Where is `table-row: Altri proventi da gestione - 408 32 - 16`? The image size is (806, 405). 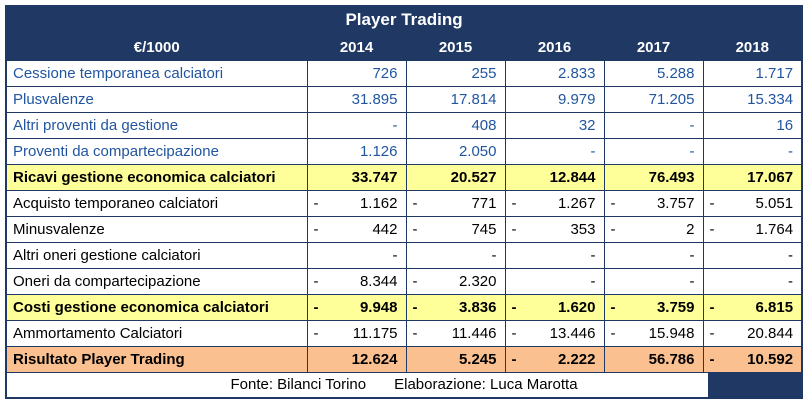
table-row: Altri proventi da gestione - 408 32 - 16 is located at coordinates (404, 125).